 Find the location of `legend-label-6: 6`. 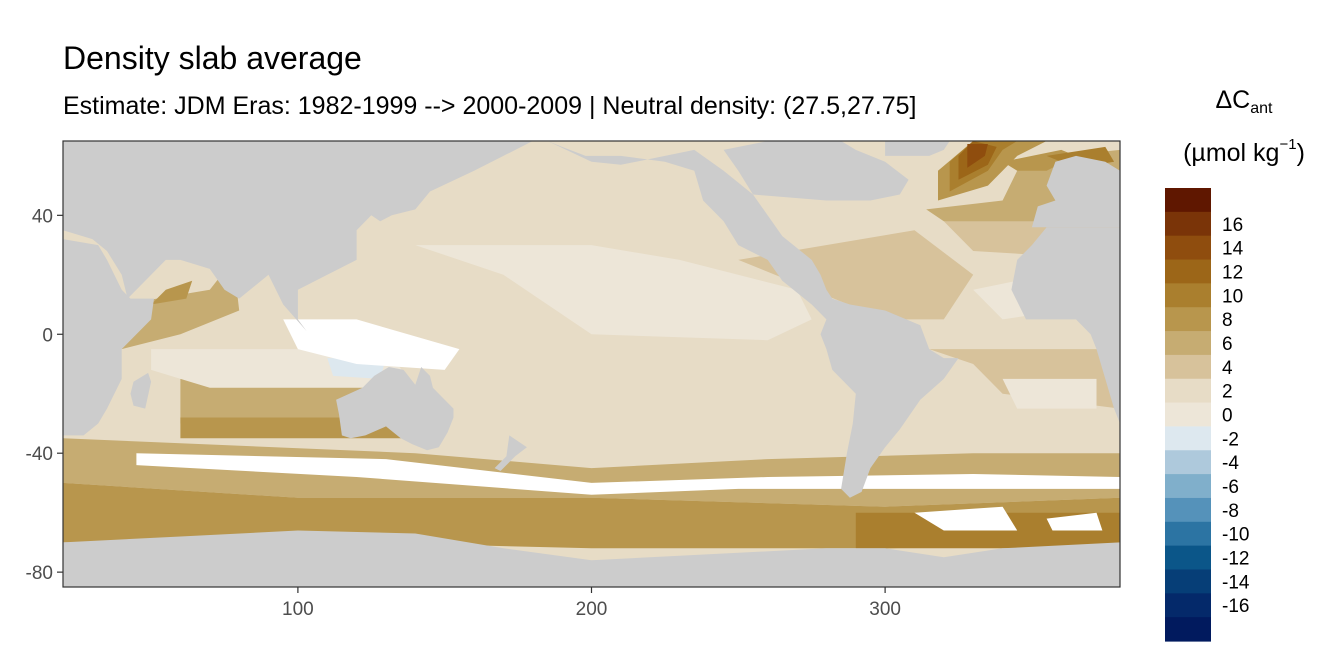

legend-label-6: 6 is located at coordinates (1227, 344).